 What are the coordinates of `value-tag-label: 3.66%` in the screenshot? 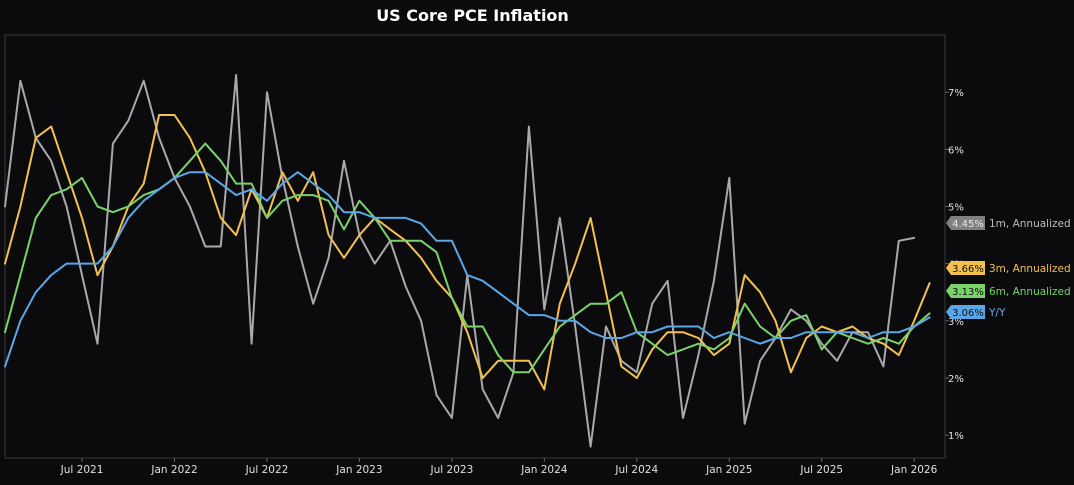 It's located at (968, 269).